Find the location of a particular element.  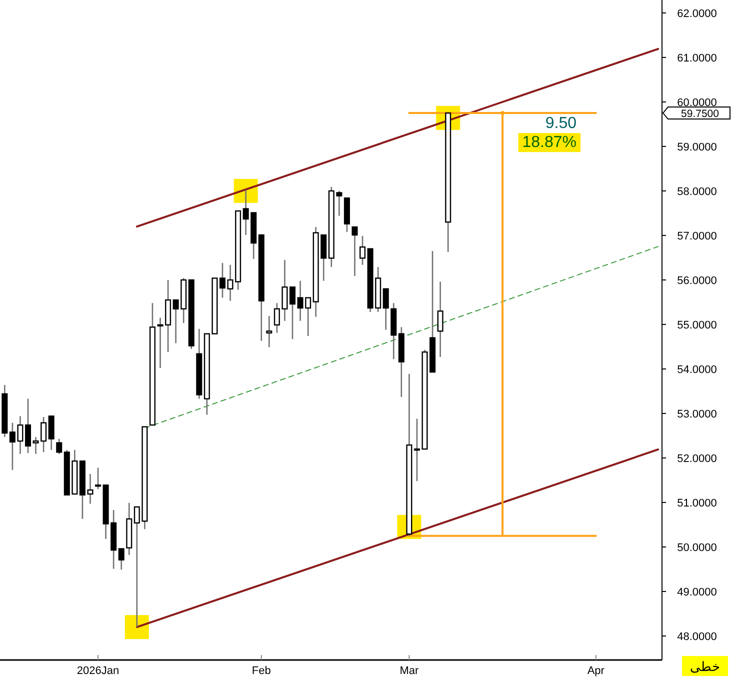

y-tick-label: 50.0000 is located at coordinates (697, 548).